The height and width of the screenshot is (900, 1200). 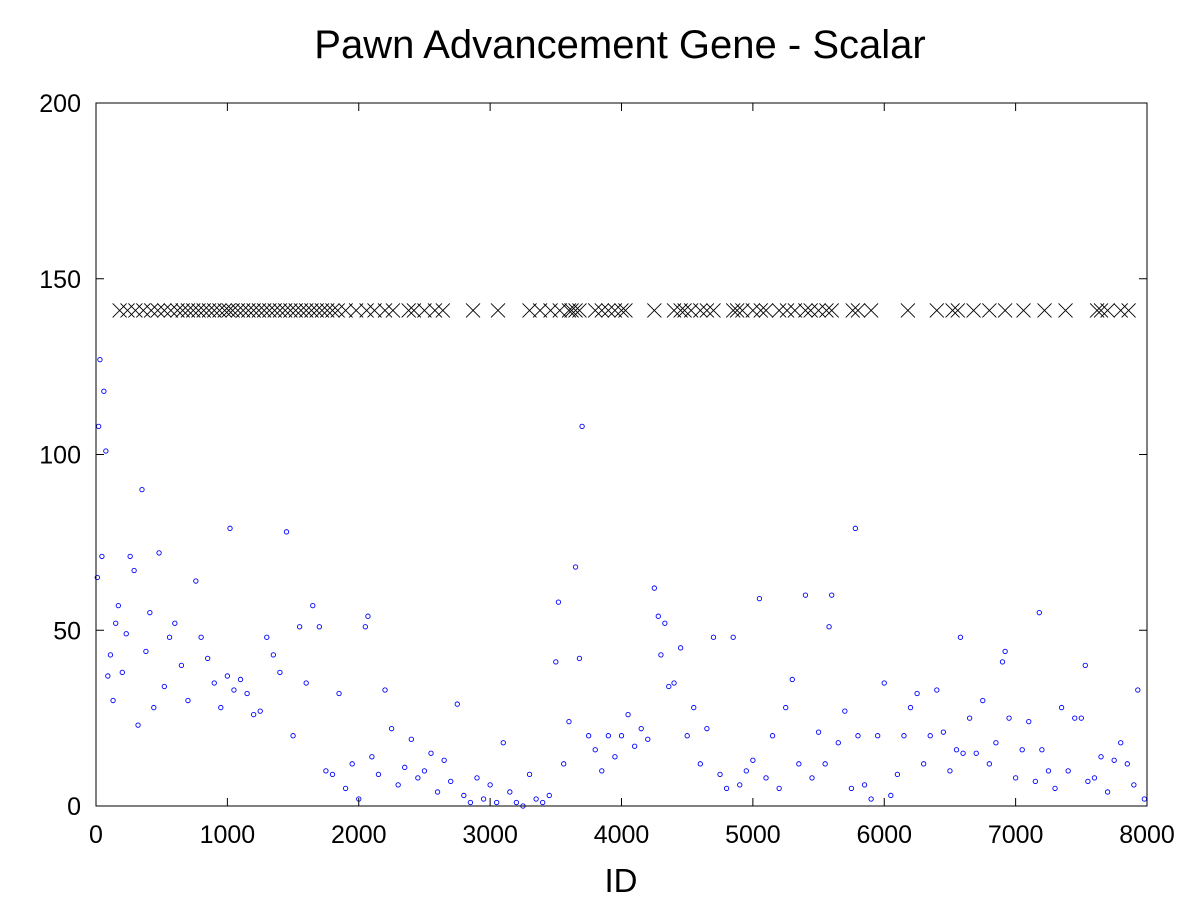 I want to click on y-tick-labels: 0 50 100 150 200, so click(x=60, y=455).